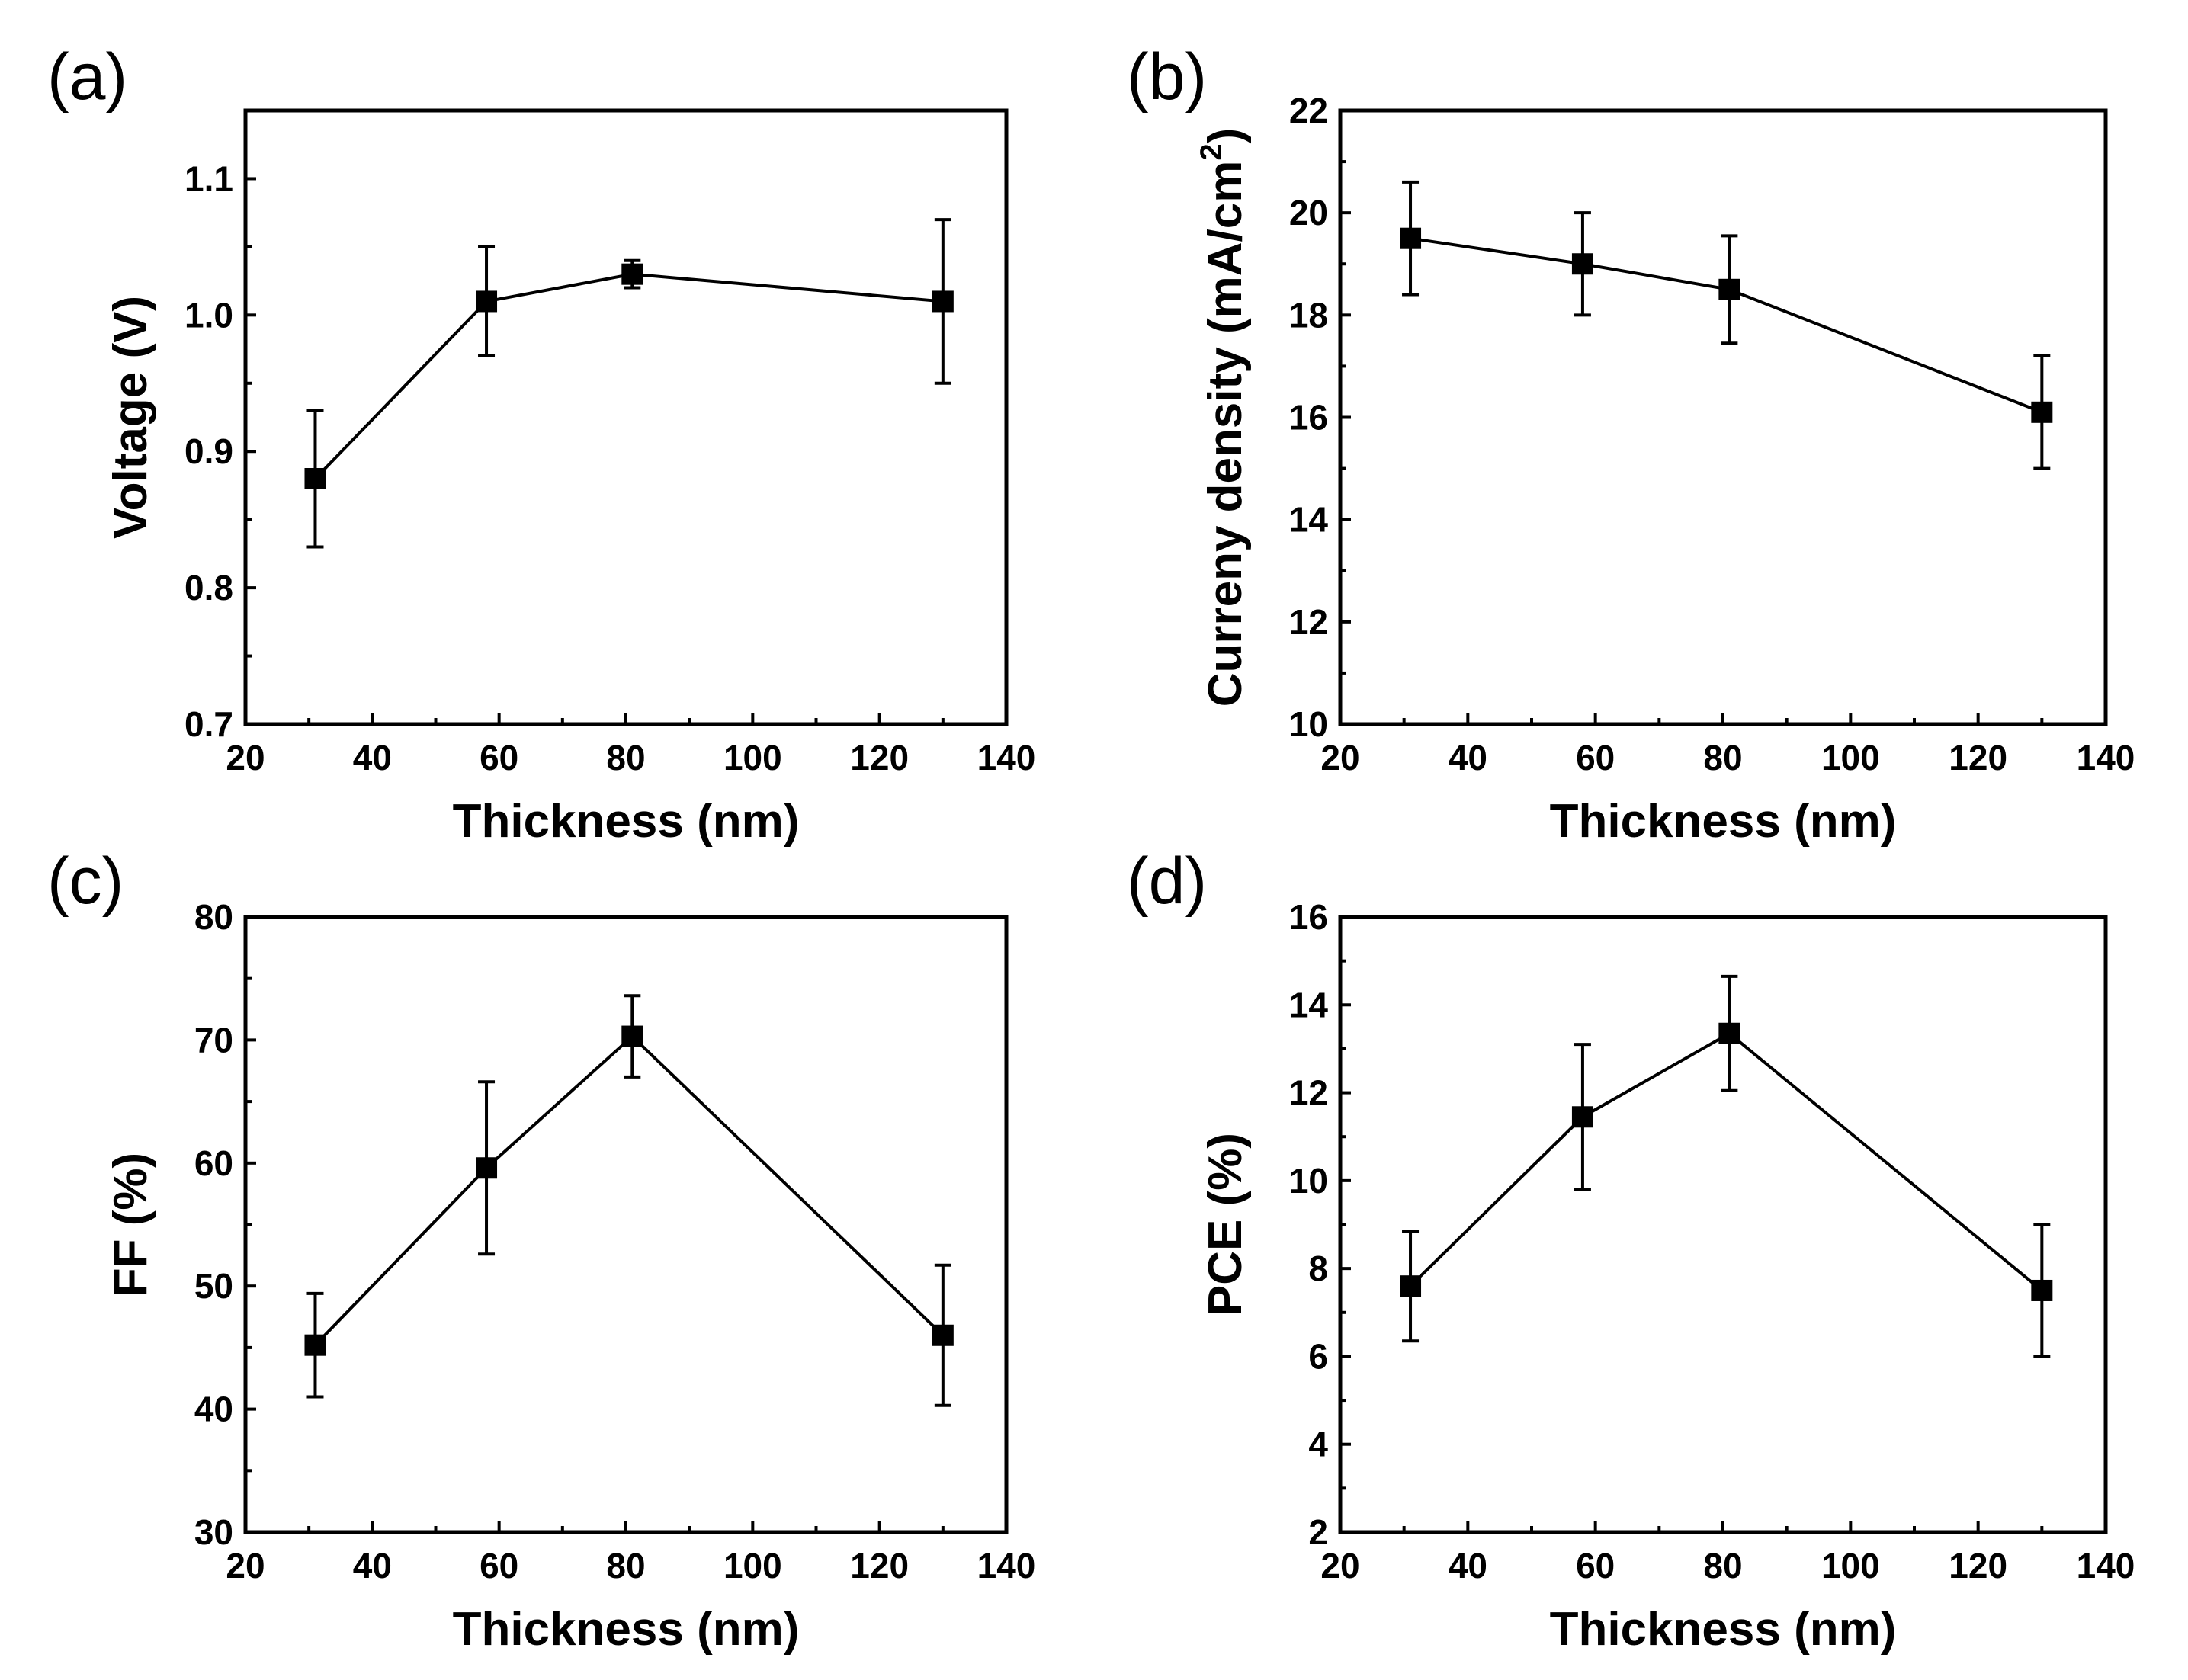 This screenshot has width=2188, height=1680. Describe the element at coordinates (208, 588) in the screenshot. I see `panel-a-y-tick-label: 0.8` at that location.